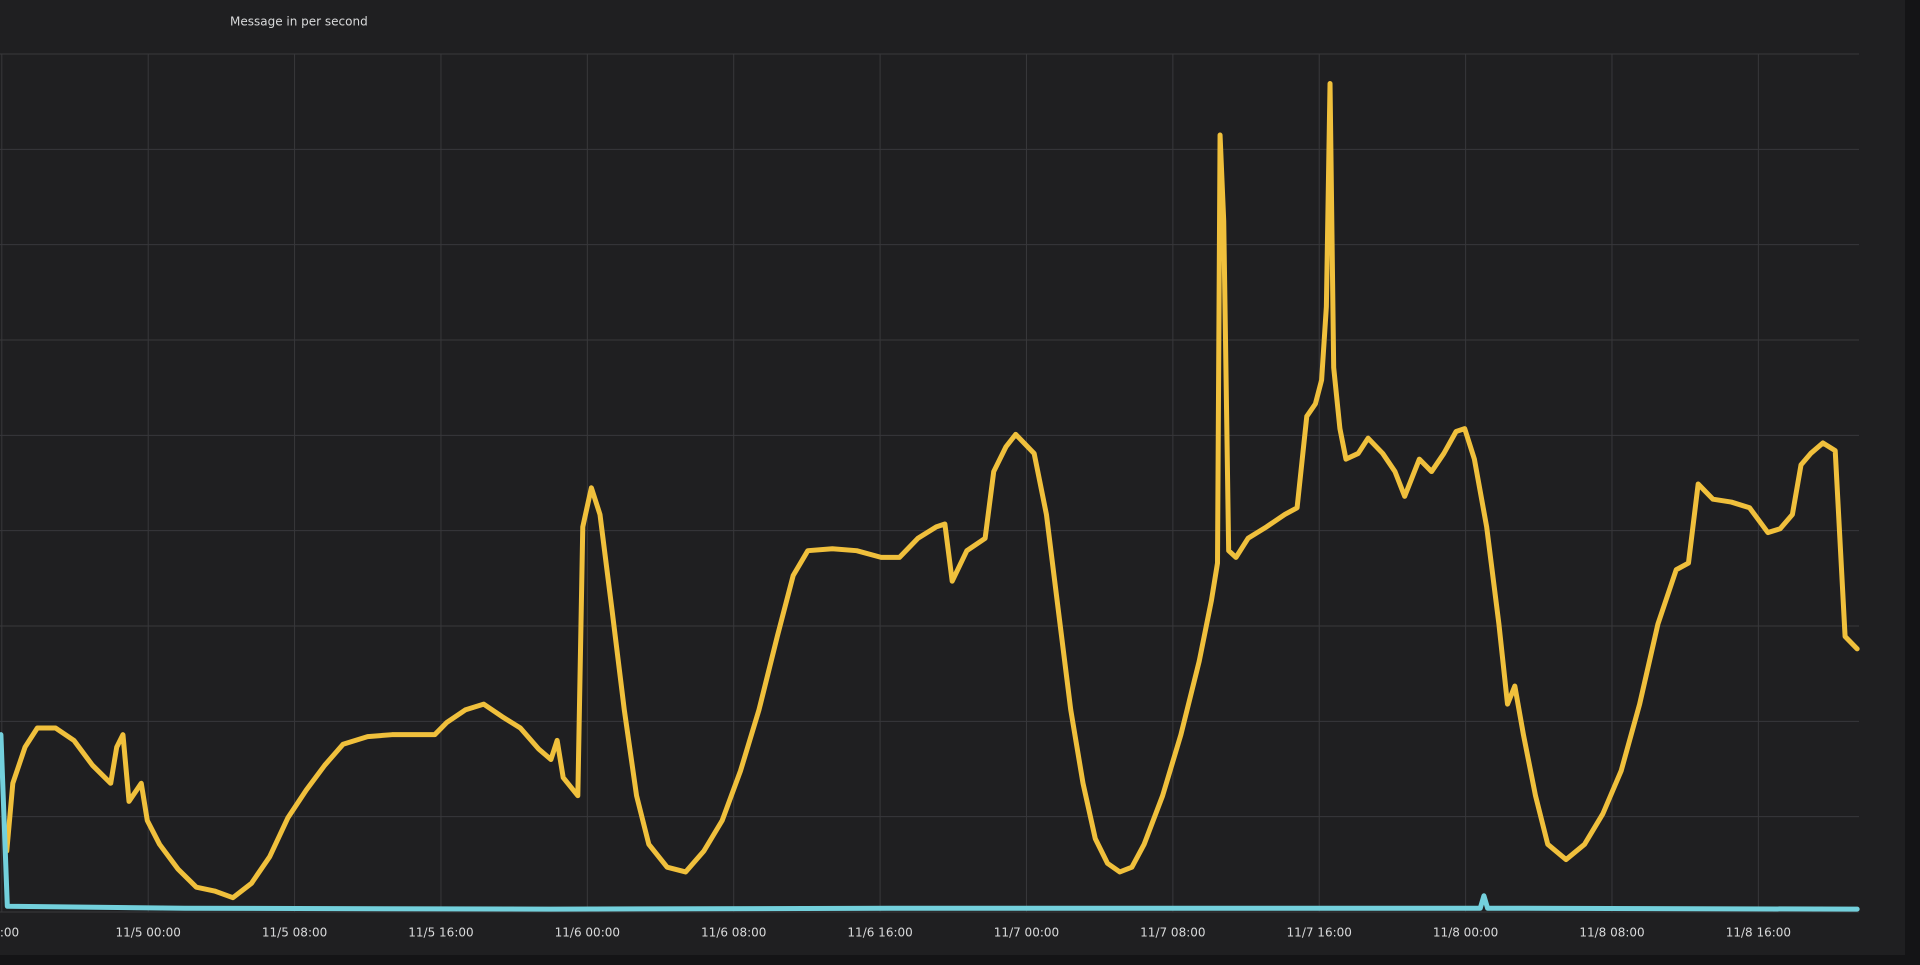  What do you see at coordinates (299, 22) in the screenshot?
I see `chart-title: Message in per second` at bounding box center [299, 22].